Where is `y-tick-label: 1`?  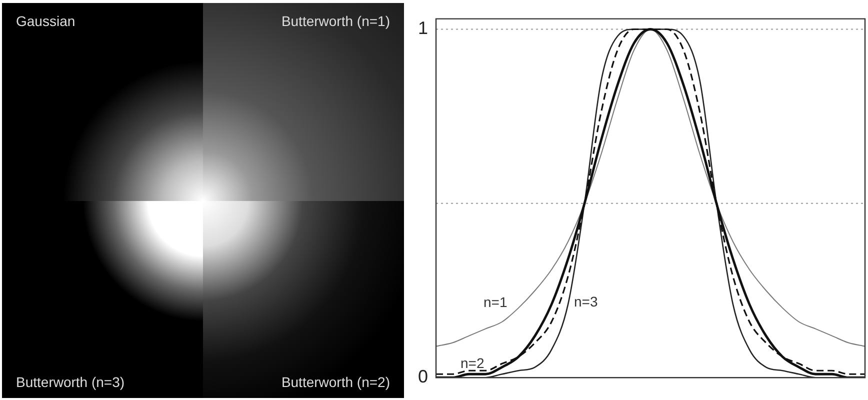
y-tick-label: 1 is located at coordinates (423, 28).